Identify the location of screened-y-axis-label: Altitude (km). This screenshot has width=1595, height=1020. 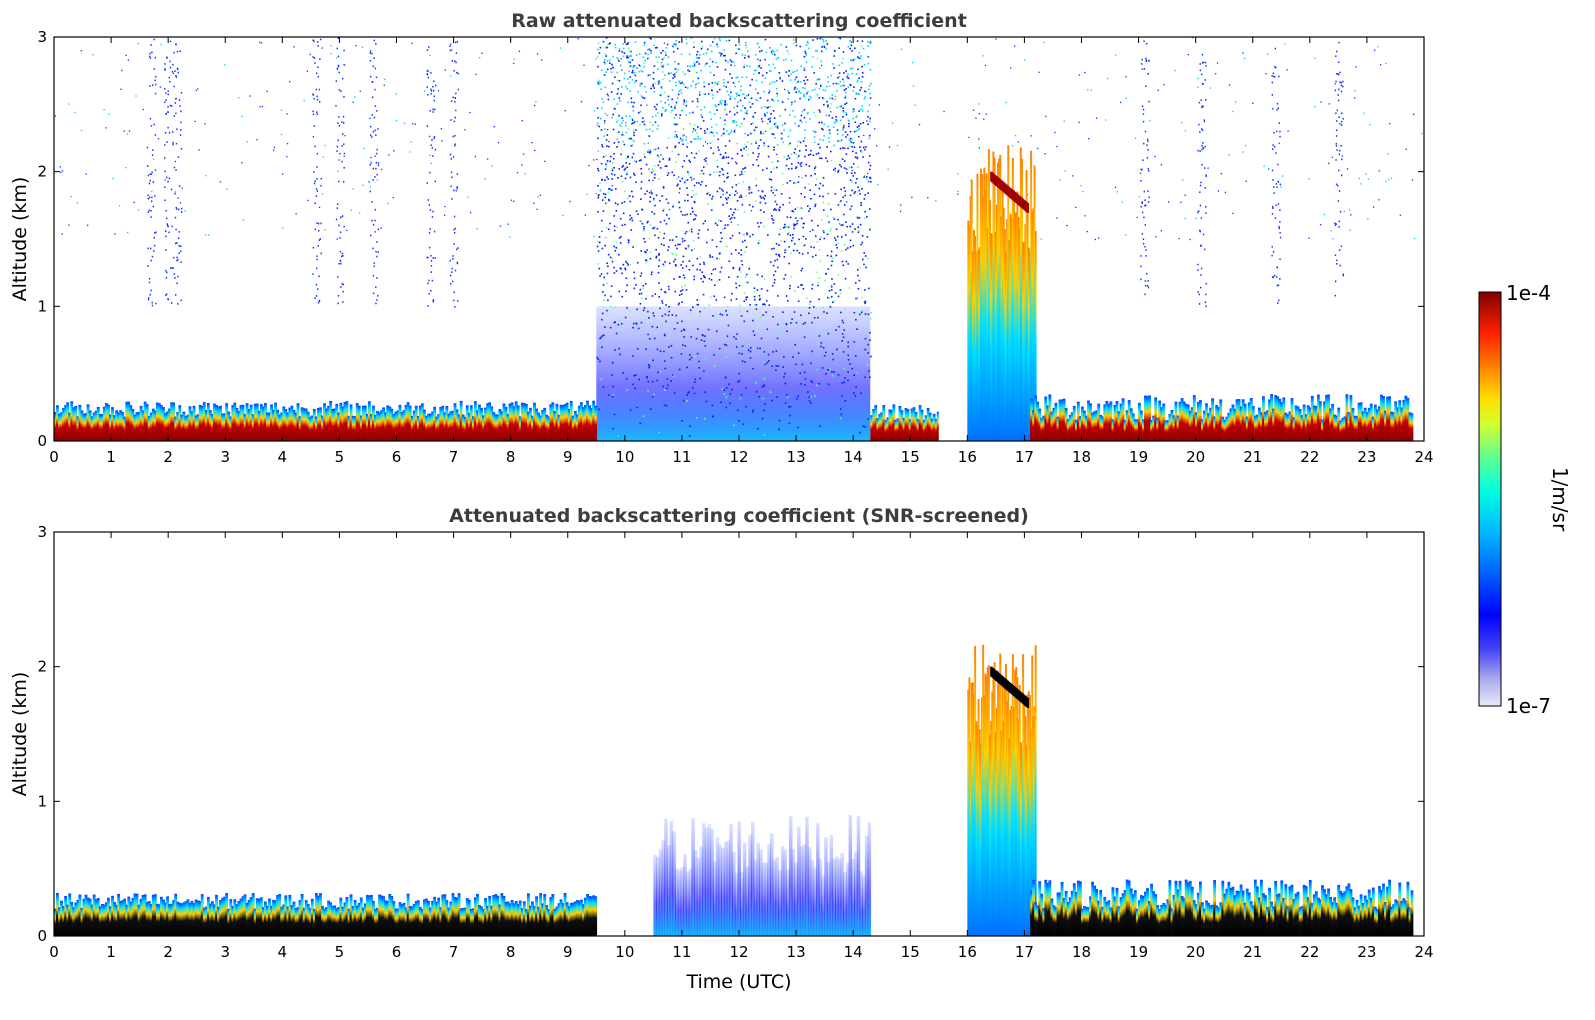
(20, 734).